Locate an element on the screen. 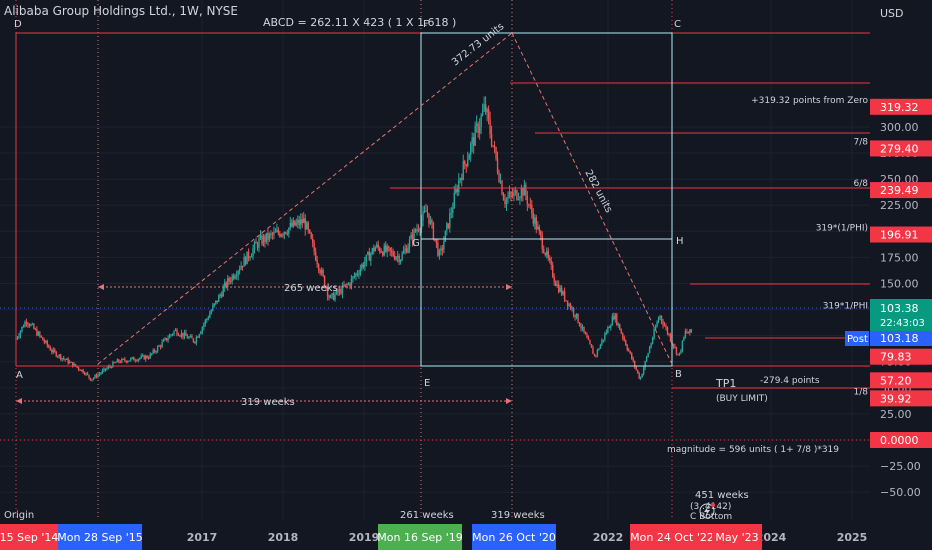 The image size is (932, 550). y-tick-label: 150.00 is located at coordinates (899, 283).